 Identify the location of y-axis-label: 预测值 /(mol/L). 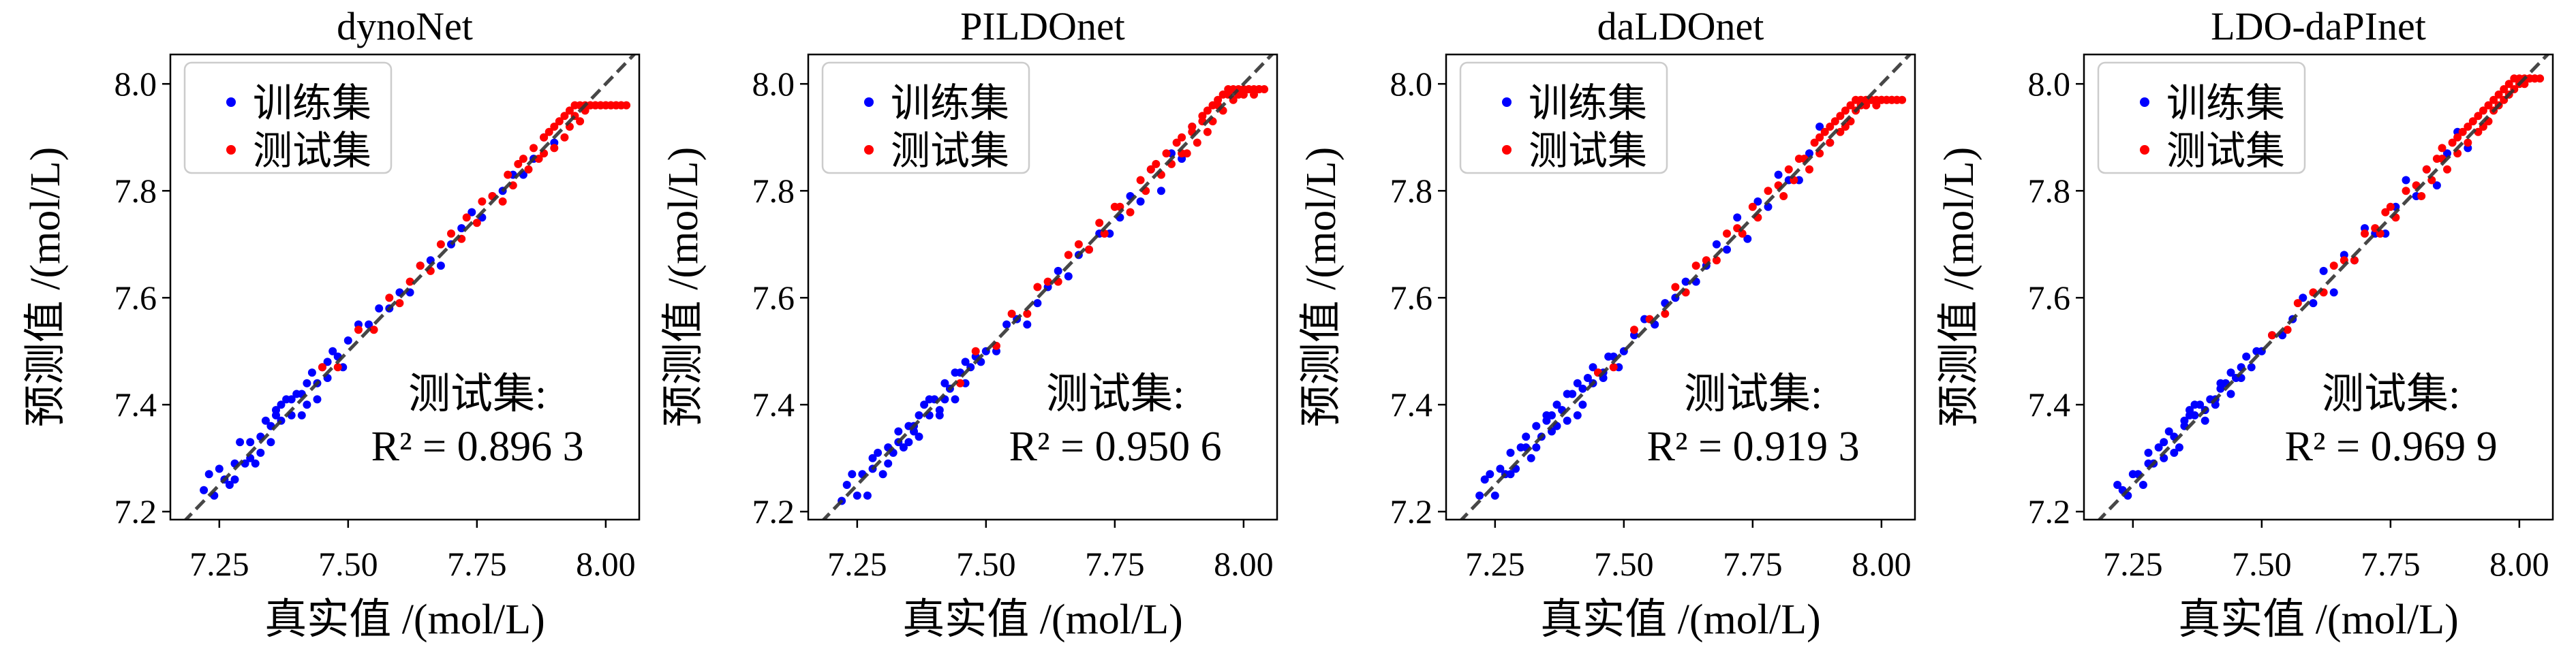
(684, 287).